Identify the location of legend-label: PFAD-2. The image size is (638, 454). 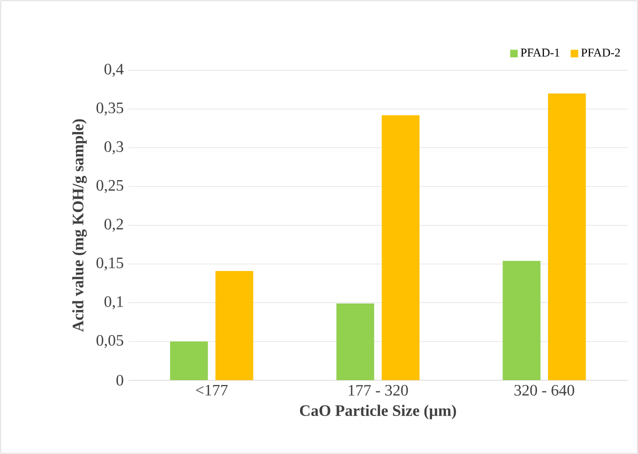
(600, 52).